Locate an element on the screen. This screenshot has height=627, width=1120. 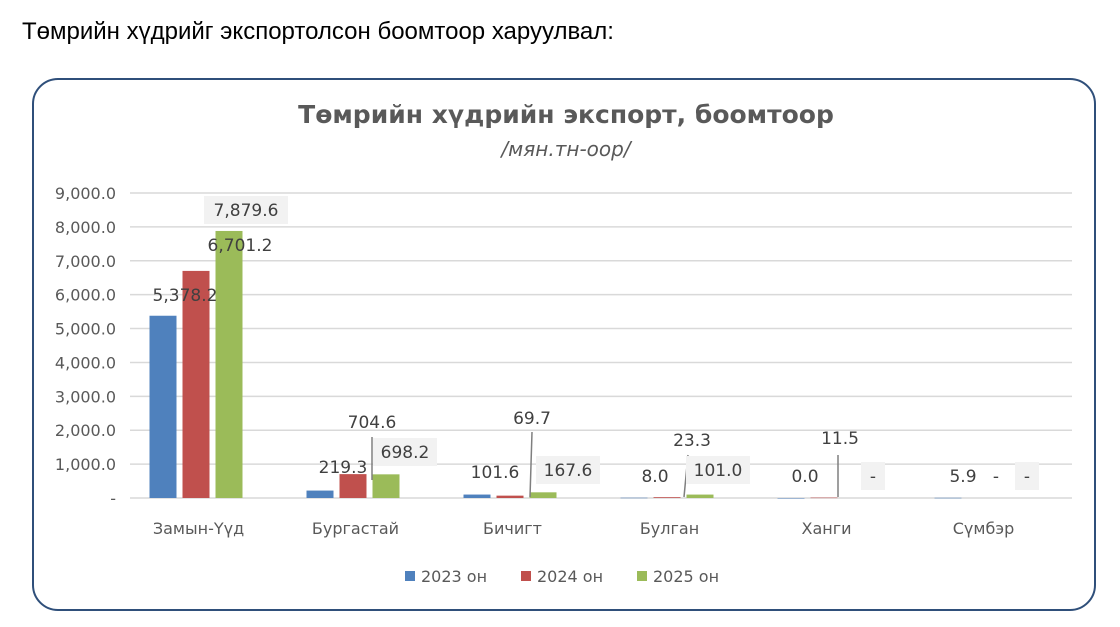
y-tick-label: 7,000.0 is located at coordinates (85, 261).